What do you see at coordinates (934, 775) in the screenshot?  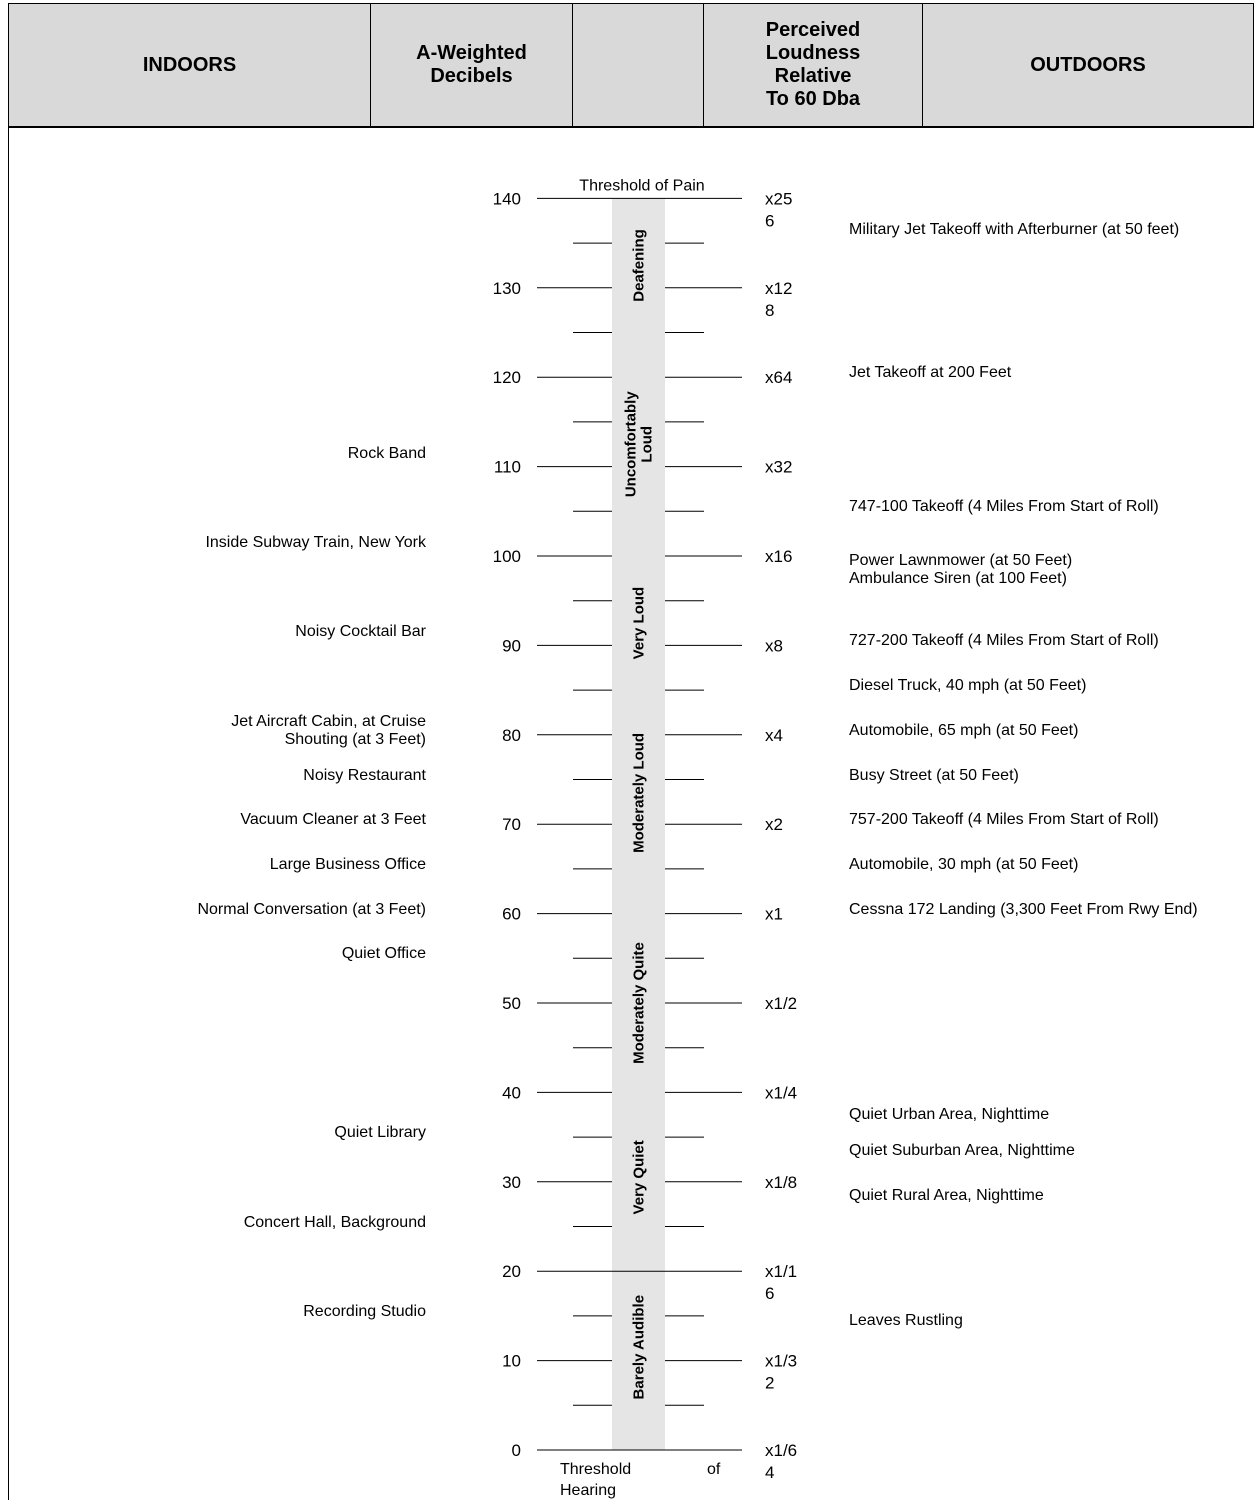 I see `outdoor-source: Busy Street (at 50 Feet)` at bounding box center [934, 775].